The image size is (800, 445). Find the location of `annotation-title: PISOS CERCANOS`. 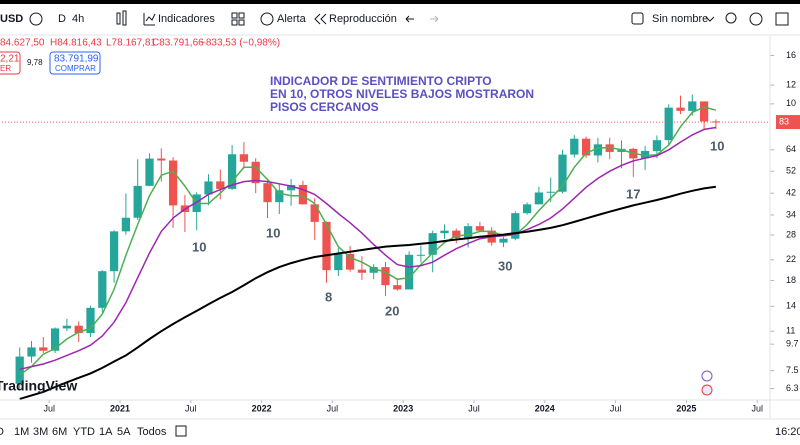

annotation-title: PISOS CERCANOS is located at coordinates (324, 107).